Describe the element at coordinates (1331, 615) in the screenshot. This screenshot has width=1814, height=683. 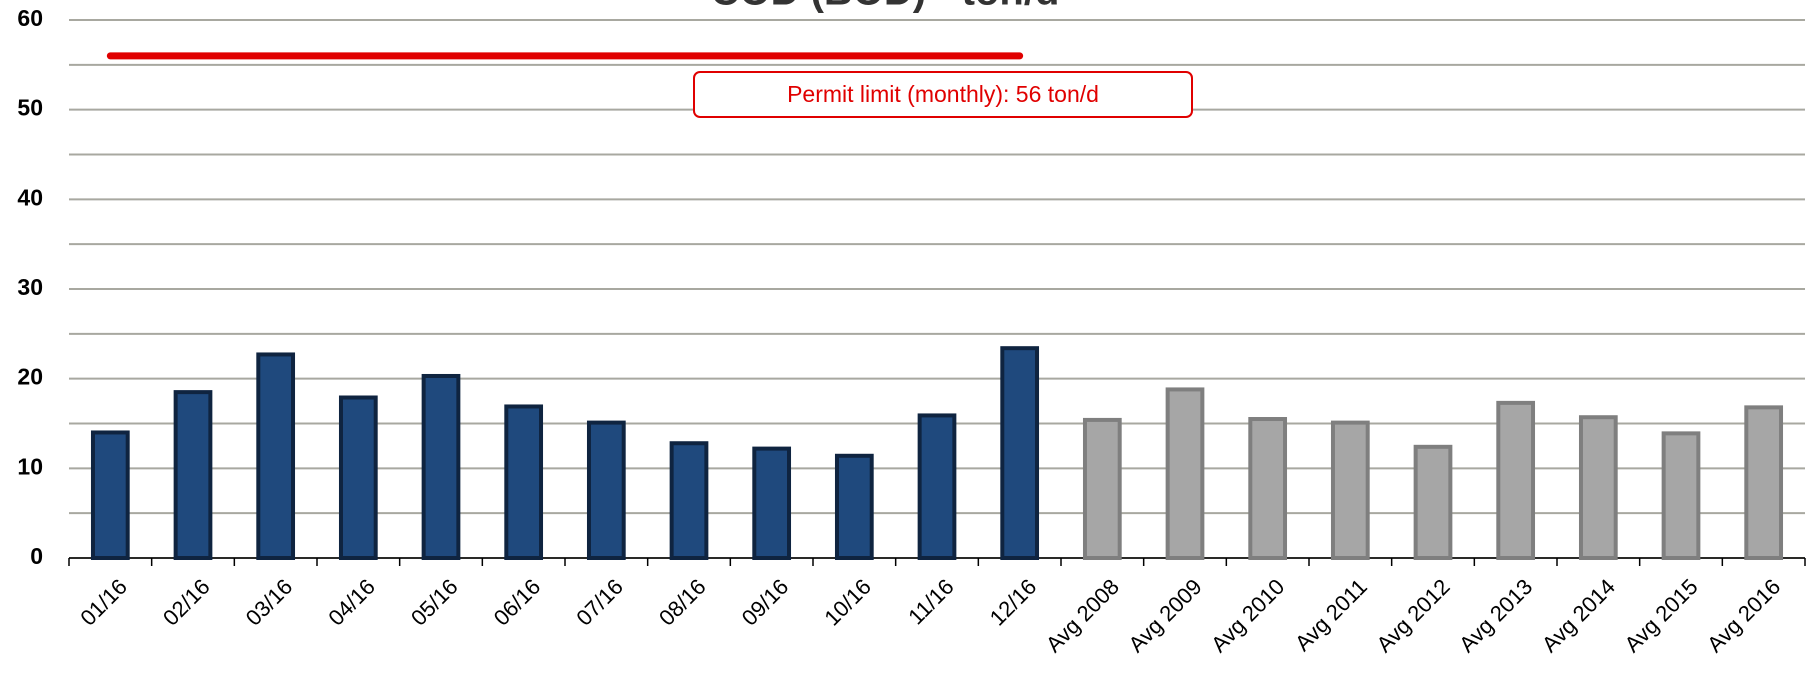
I see `x-tick-label: Avg 2011` at that location.